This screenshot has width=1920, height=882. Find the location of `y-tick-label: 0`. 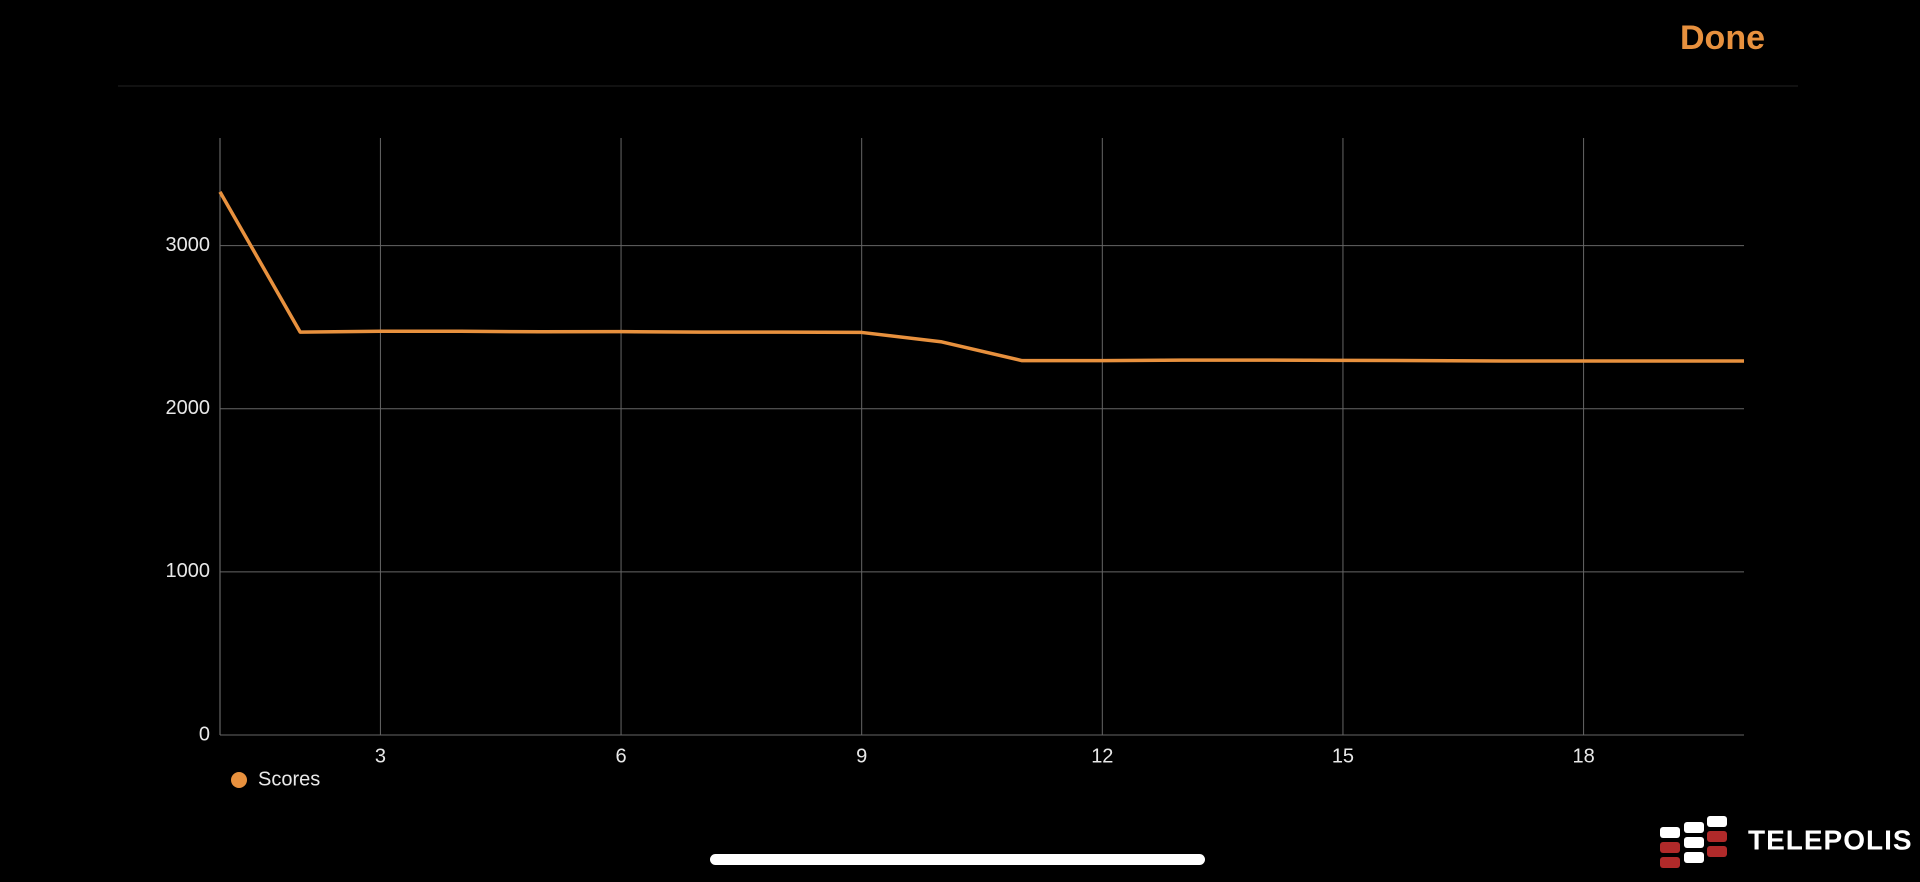

y-tick-label: 0 is located at coordinates (204, 734).